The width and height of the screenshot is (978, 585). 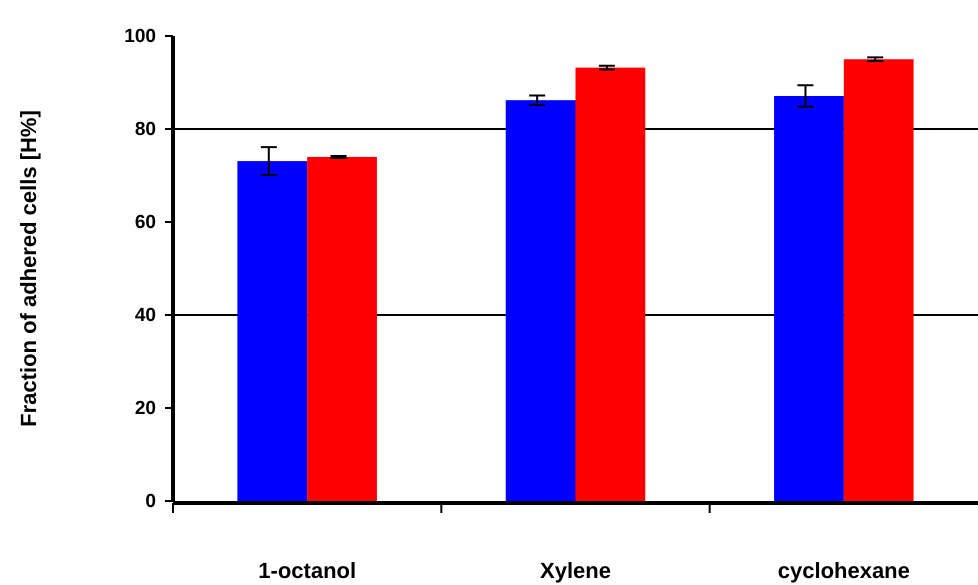 I want to click on y-tick-label: 80, so click(x=145, y=129).